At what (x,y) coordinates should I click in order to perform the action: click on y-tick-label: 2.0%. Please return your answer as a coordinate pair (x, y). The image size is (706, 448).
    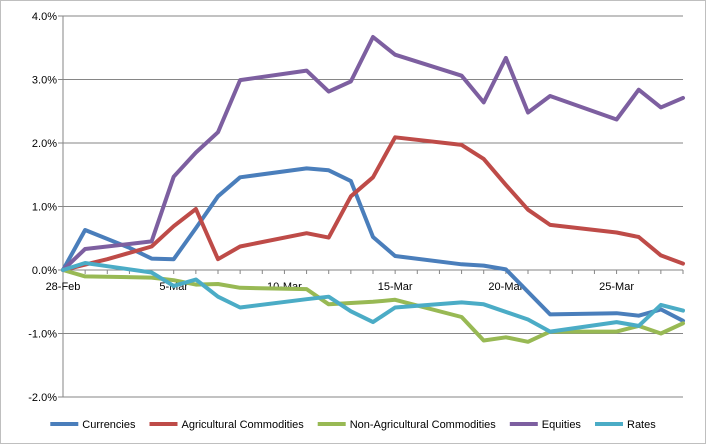
    Looking at the image, I should click on (44, 144).